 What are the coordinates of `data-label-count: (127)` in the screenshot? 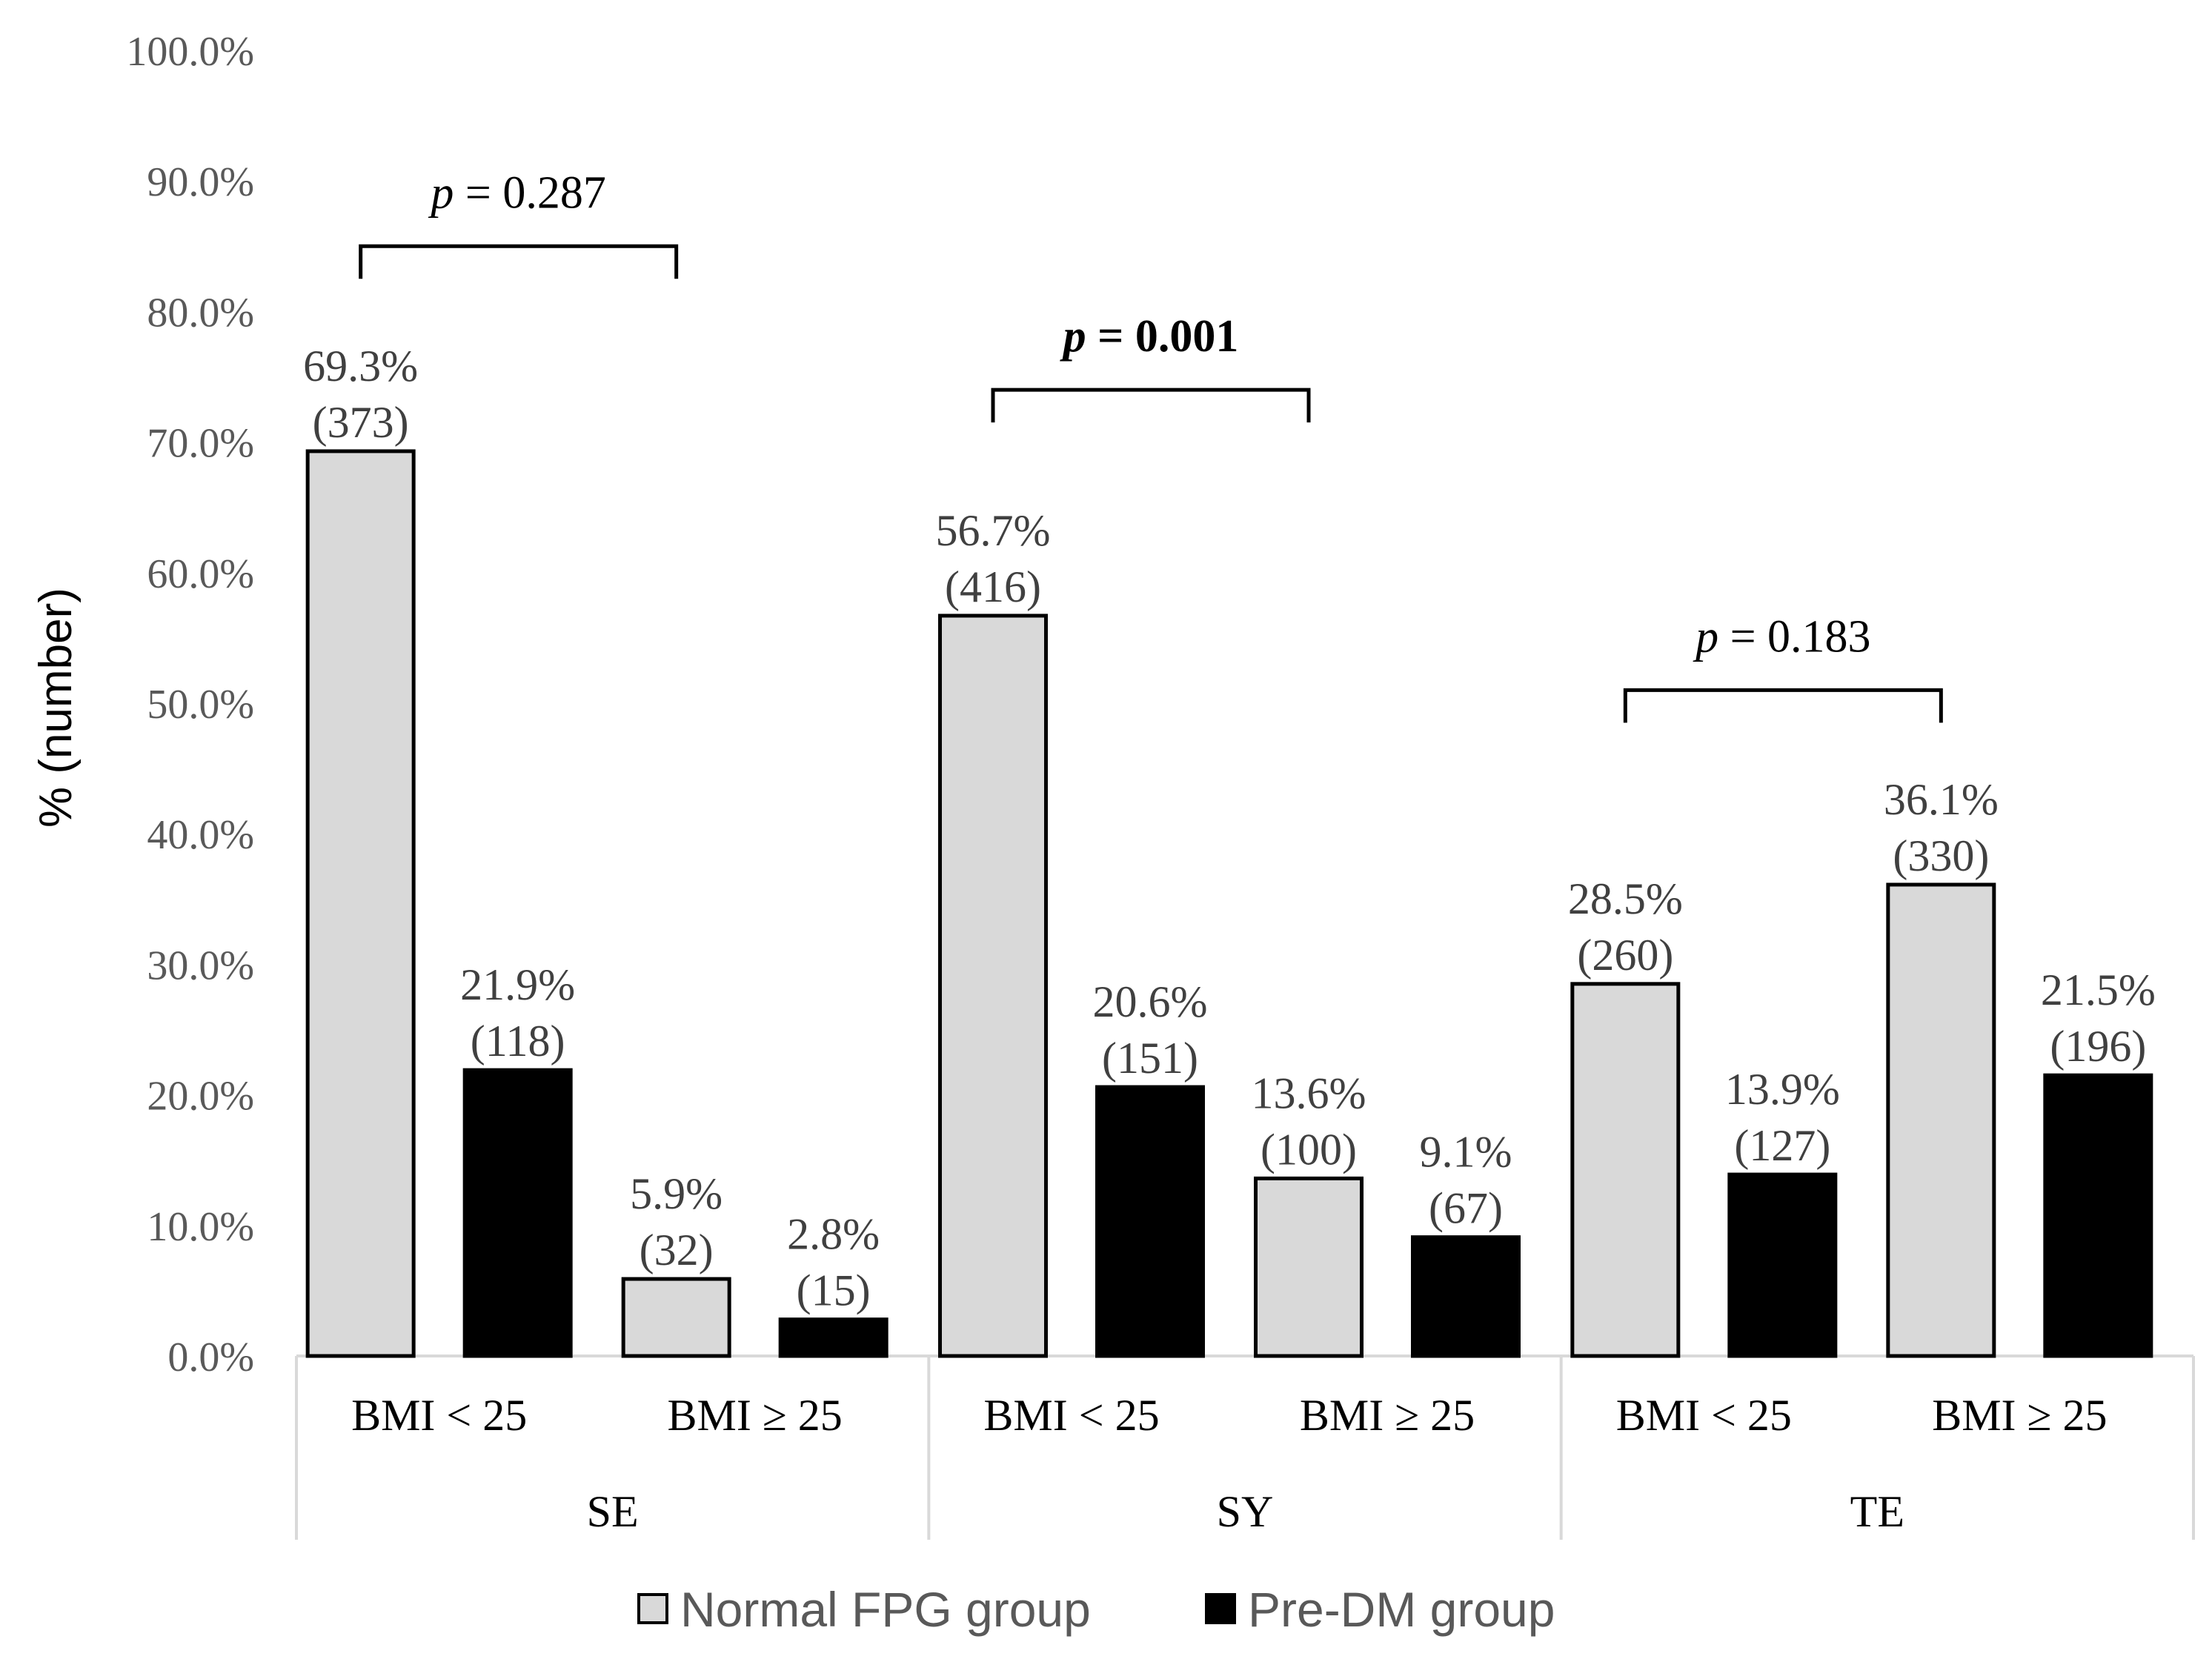 It's located at (1782, 1145).